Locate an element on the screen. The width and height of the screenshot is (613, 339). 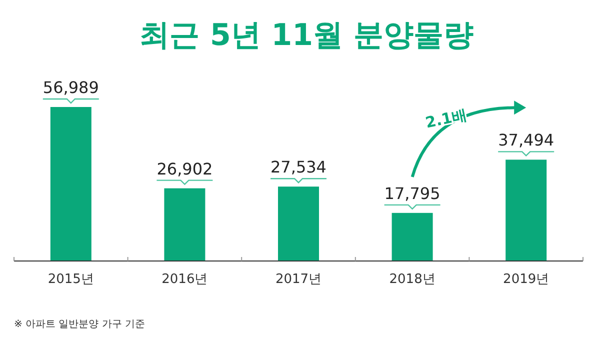
chart-title: 최근 5년 11월 분양물량 is located at coordinates (307, 35).